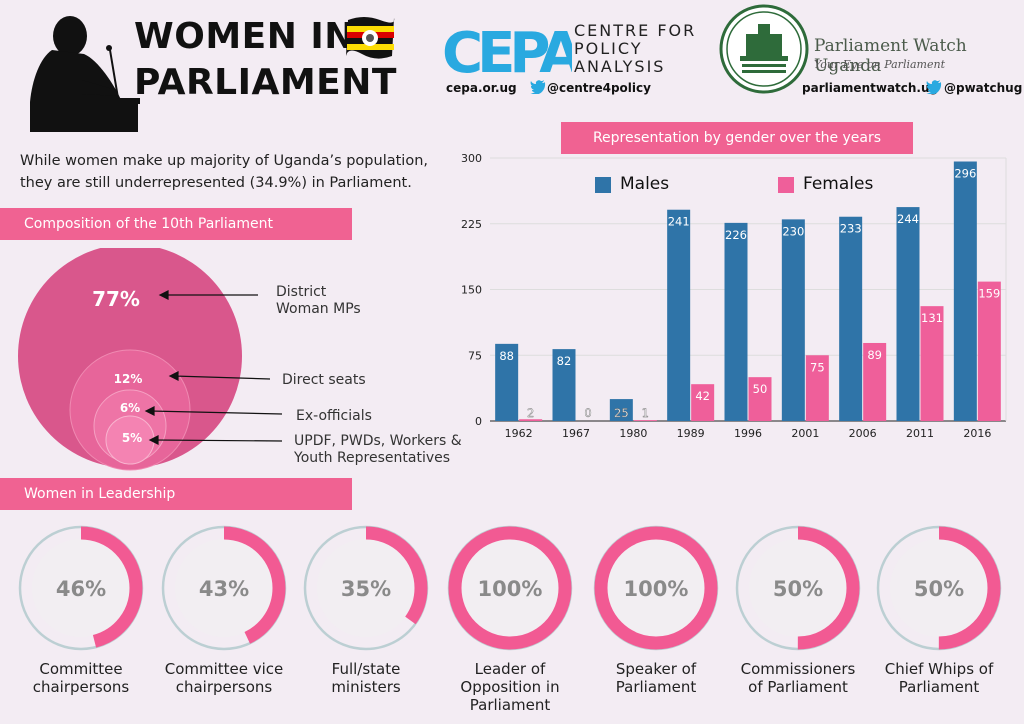 Image resolution: width=1024 pixels, height=724 pixels. I want to click on cepa-logo-c: CEPA, so click(507, 50).